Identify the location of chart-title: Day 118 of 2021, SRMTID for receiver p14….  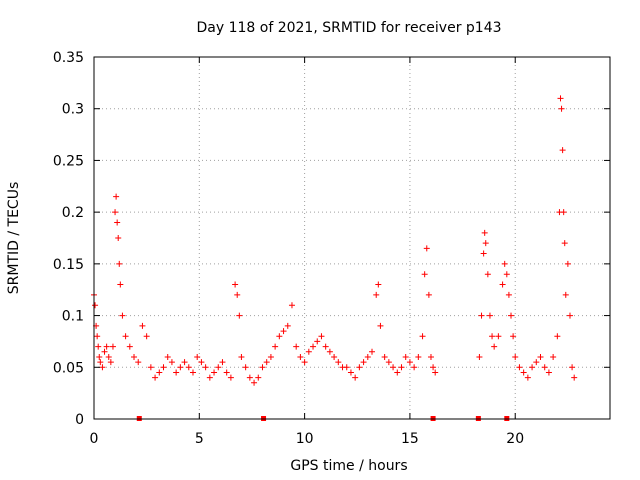
(348, 28).